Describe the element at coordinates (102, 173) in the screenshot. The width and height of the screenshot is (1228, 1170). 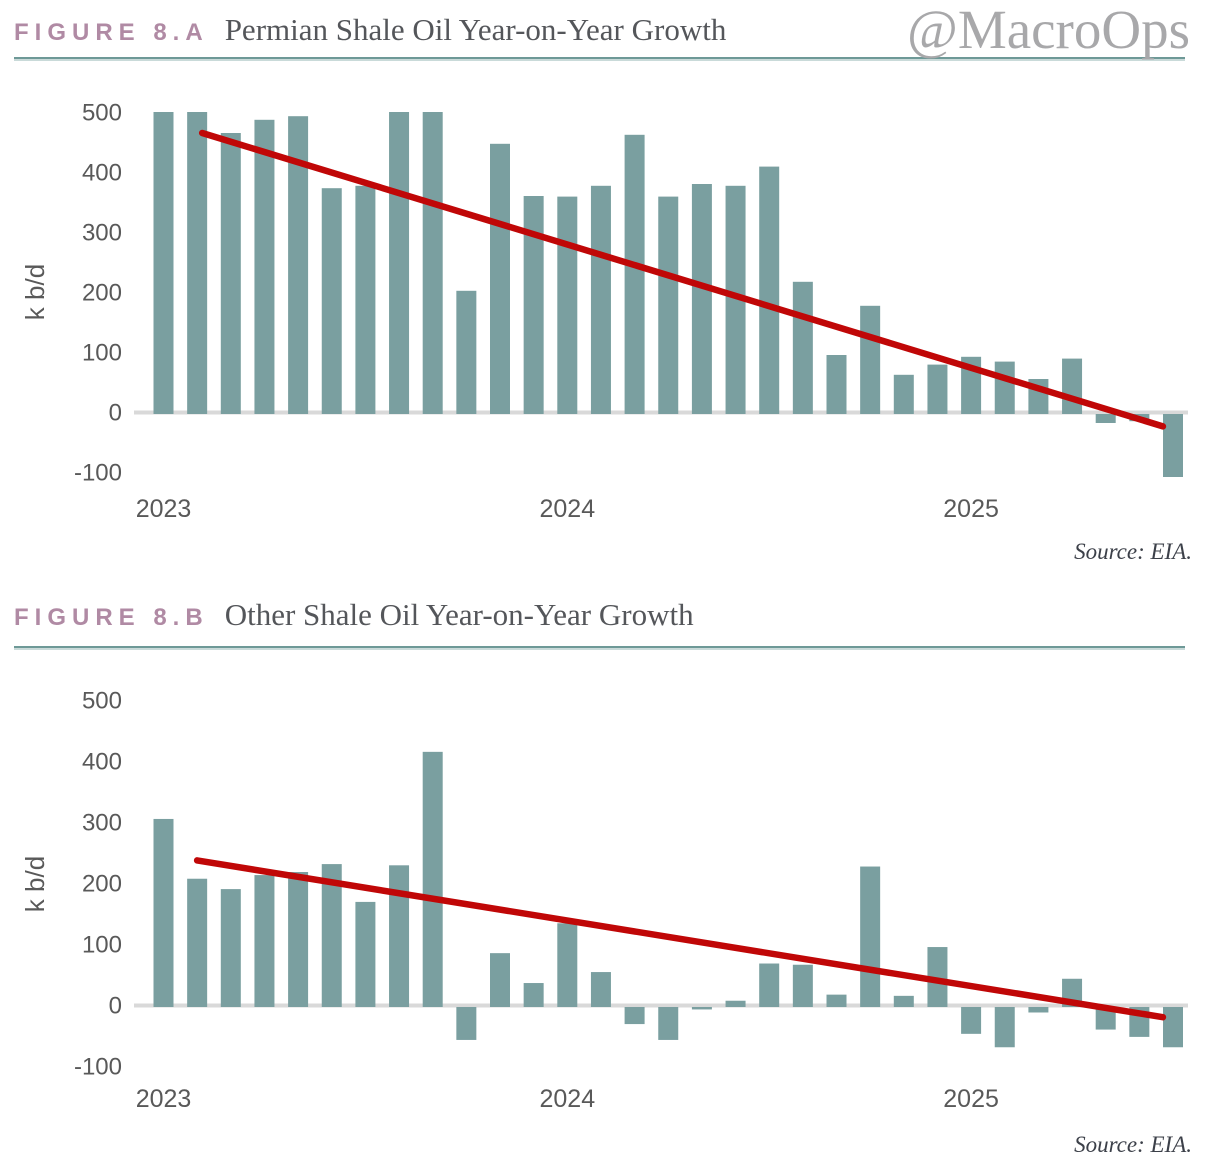
I see `chart-a-ytick-400: 400` at that location.